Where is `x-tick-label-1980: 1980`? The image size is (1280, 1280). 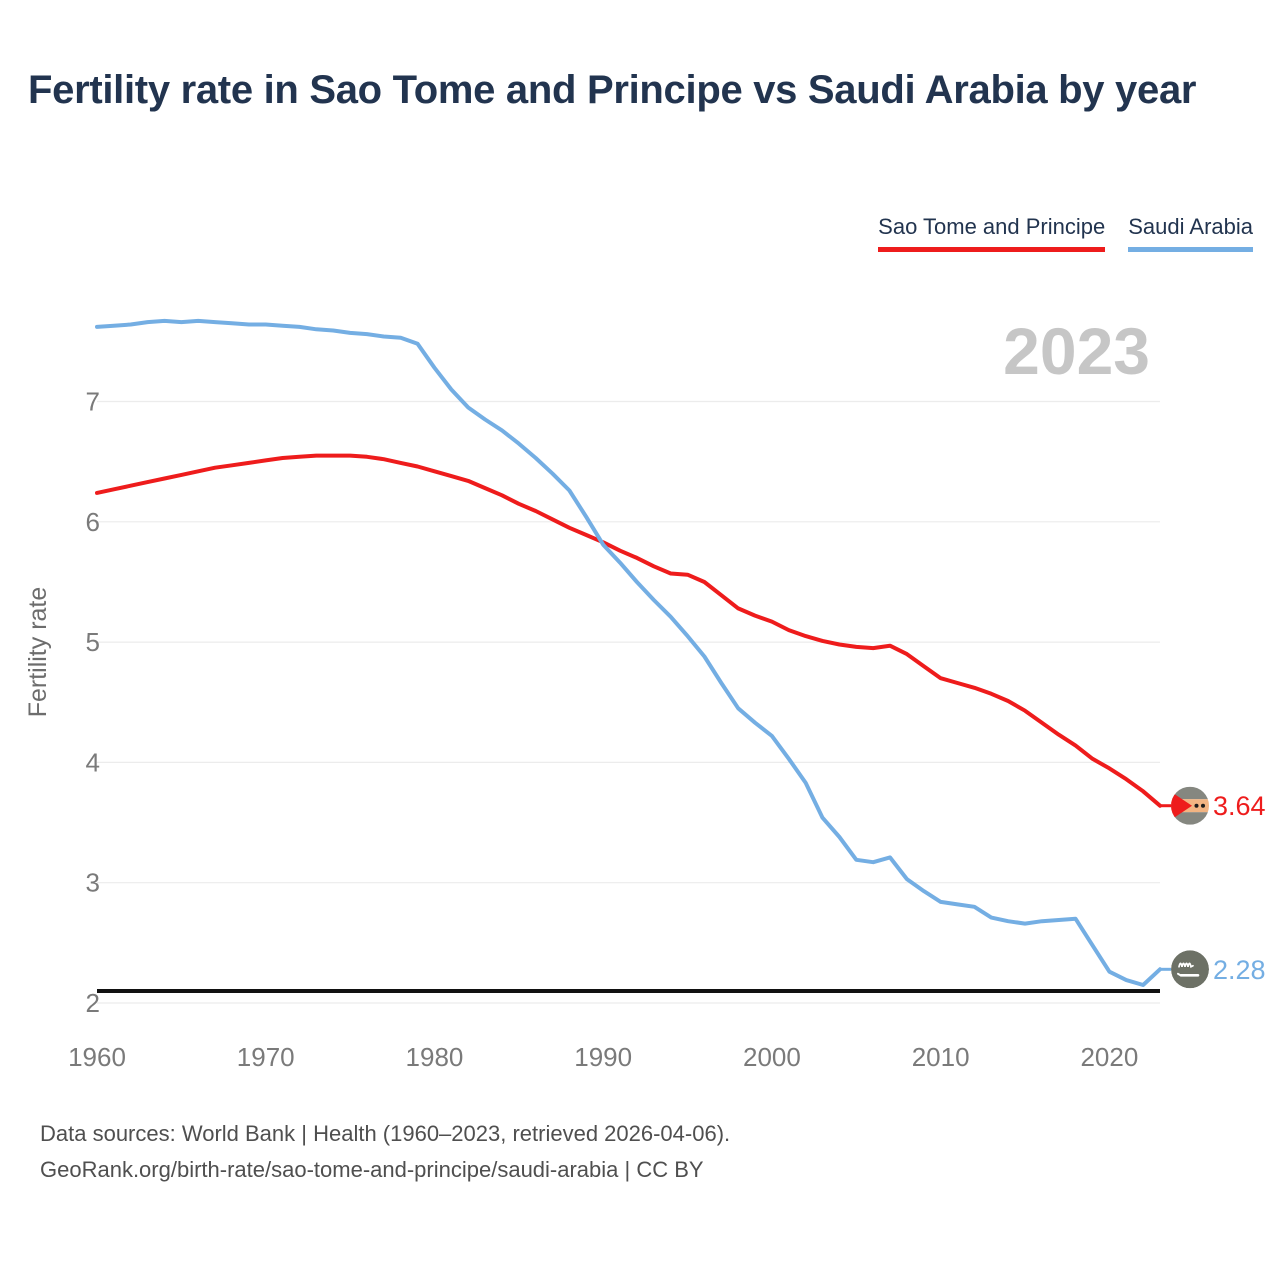
x-tick-label-1980: 1980 is located at coordinates (435, 1057).